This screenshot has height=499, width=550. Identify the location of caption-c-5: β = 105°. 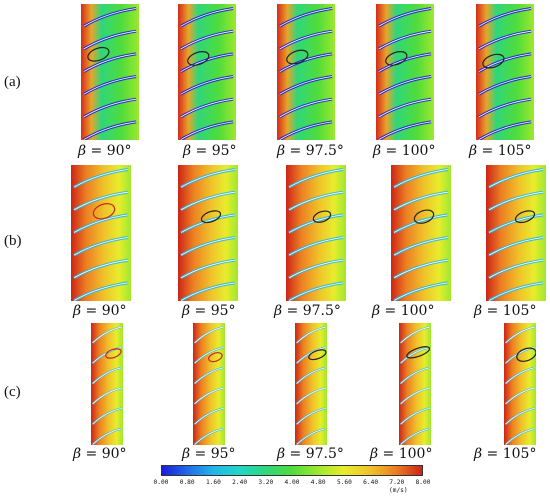
(505, 454).